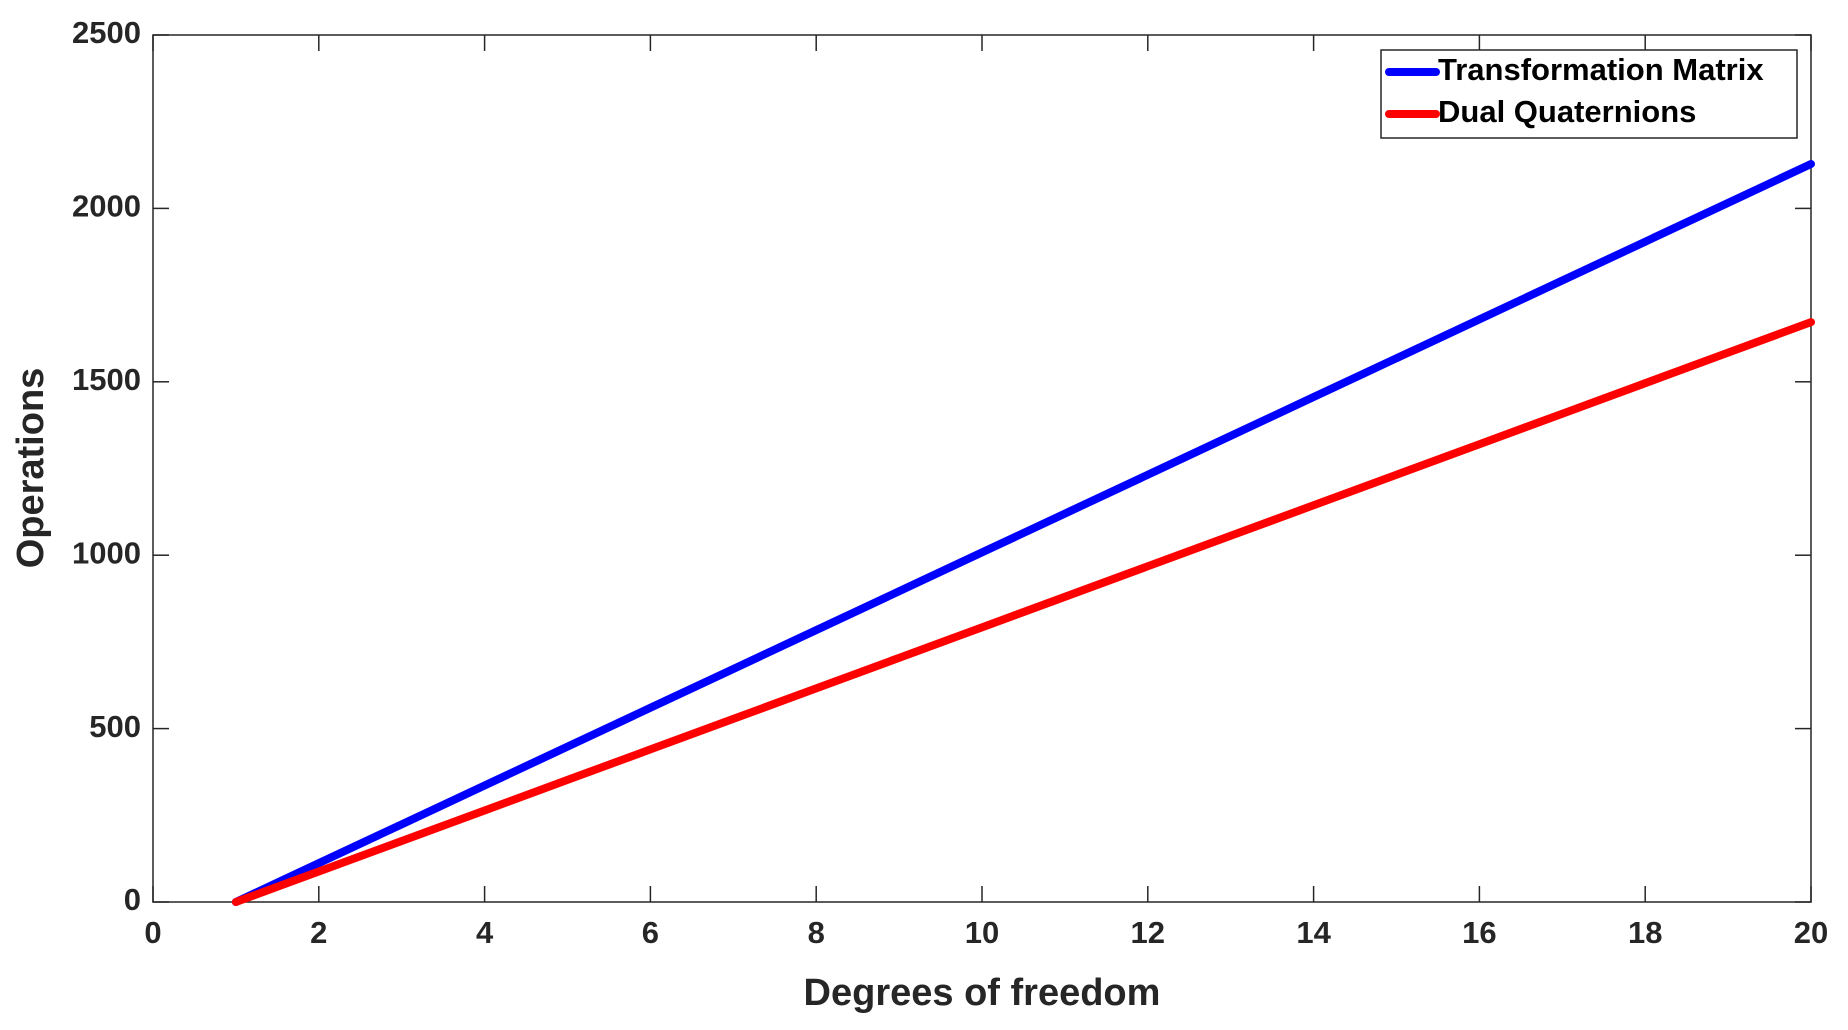 Image resolution: width=1848 pixels, height=1030 pixels. What do you see at coordinates (106, 206) in the screenshot?
I see `y-tick-label: 2000` at bounding box center [106, 206].